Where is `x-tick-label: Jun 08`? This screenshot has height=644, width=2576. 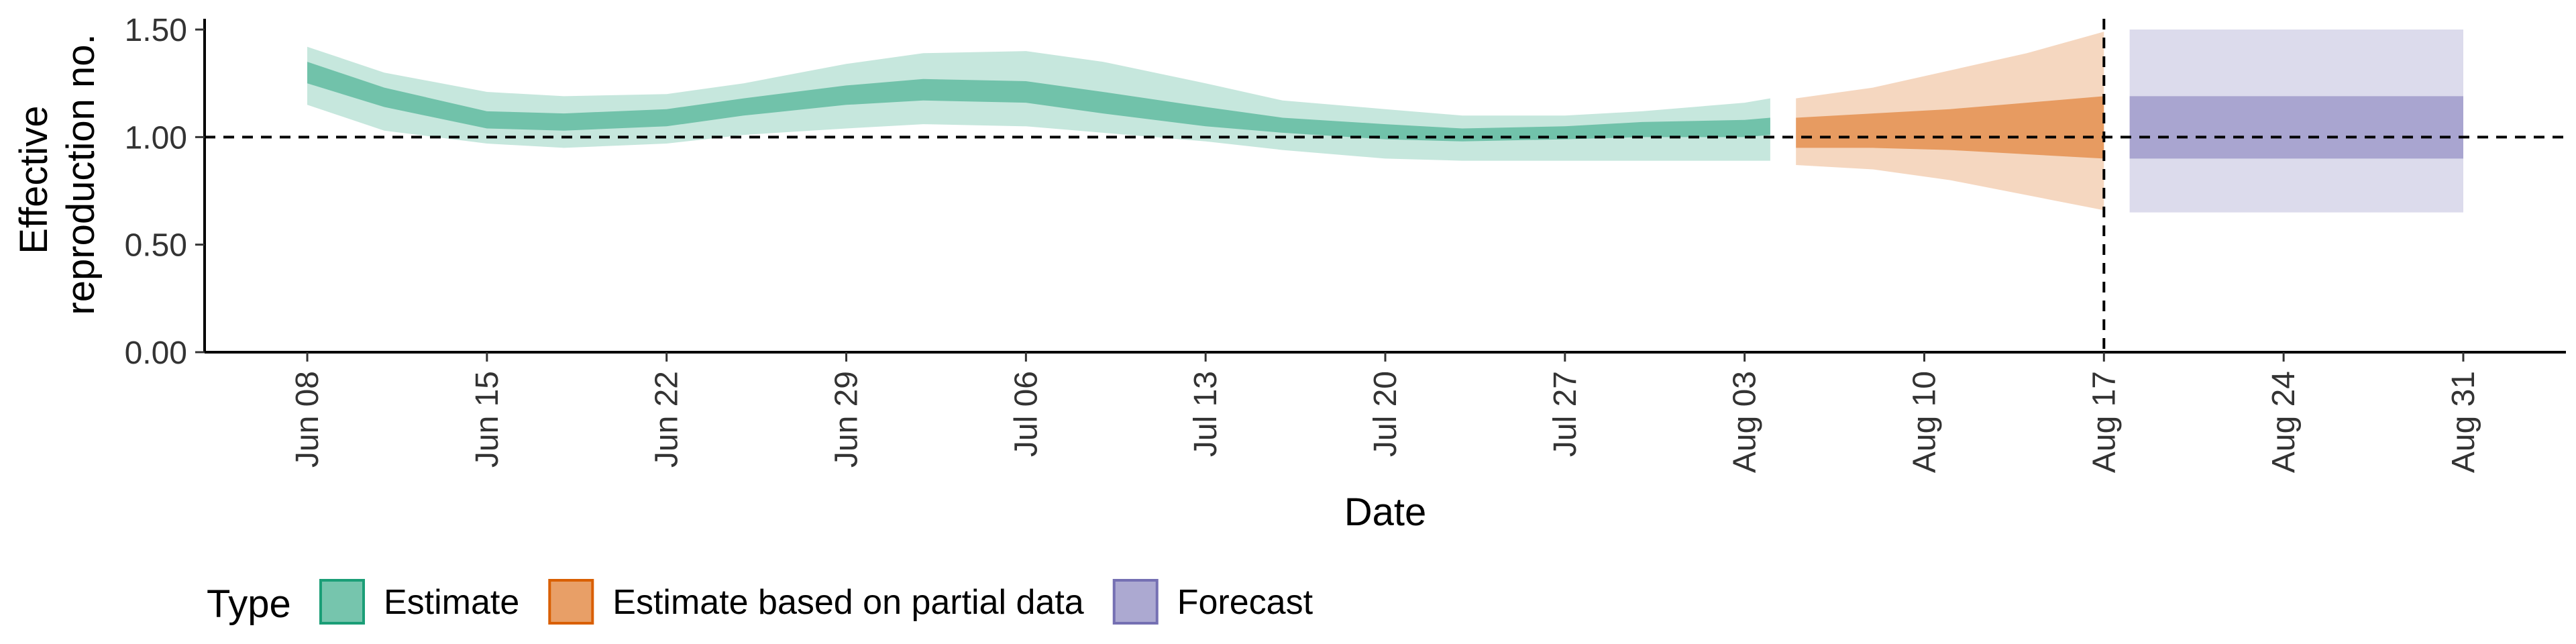 x-tick-label: Jun 08 is located at coordinates (307, 419).